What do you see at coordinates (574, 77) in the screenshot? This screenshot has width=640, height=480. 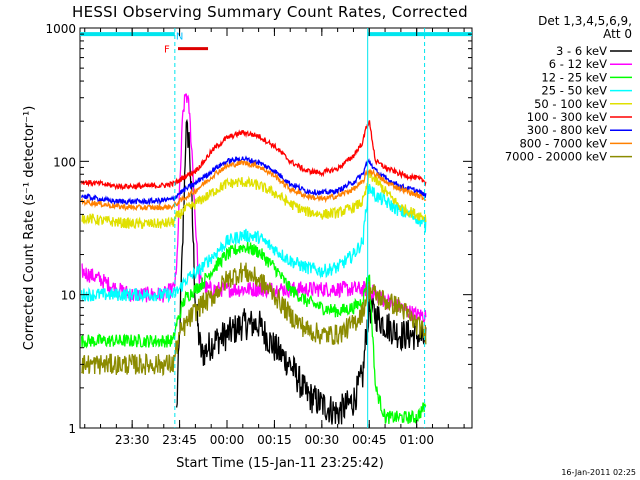 I see `legend-label: 12 - 25 keV` at bounding box center [574, 77].